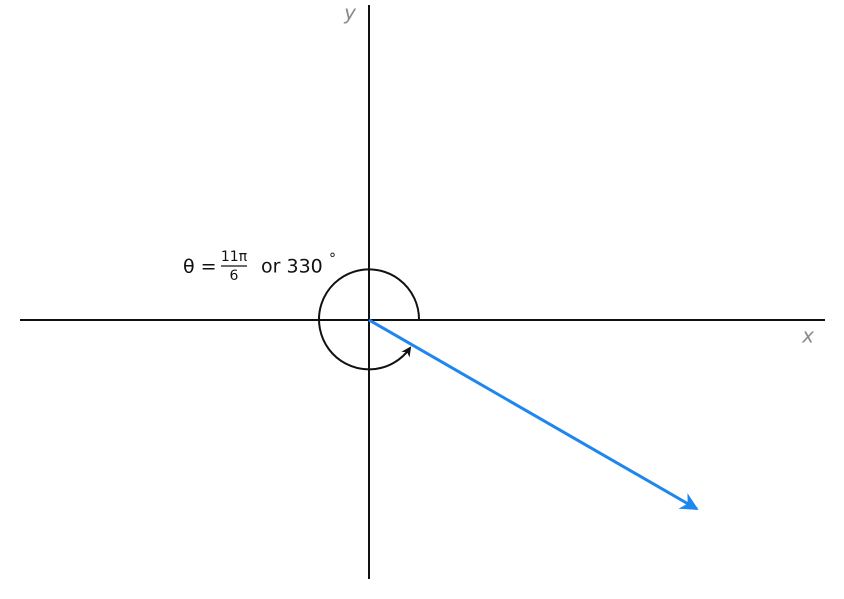 Image resolution: width=844 pixels, height=599 pixels. Describe the element at coordinates (234, 276) in the screenshot. I see `angle-denominator: 6` at that location.